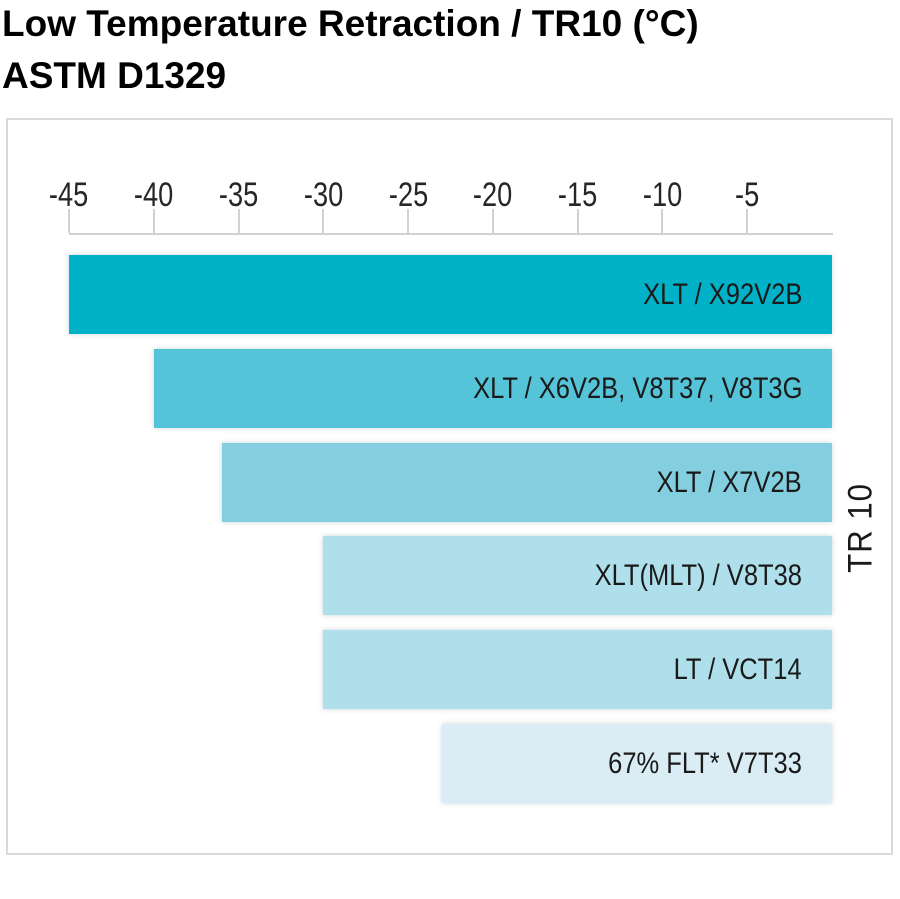  I want to click on bar: XLT / X6V2B, V8T37, V8T3G, so click(492, 388).